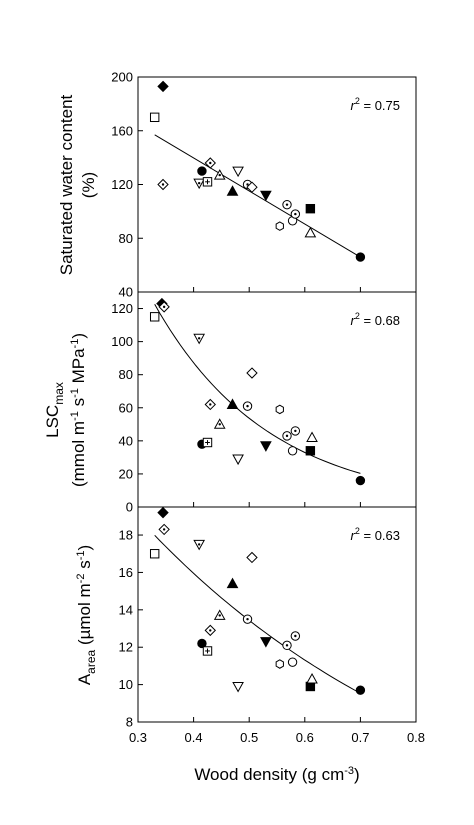 The image size is (474, 825). I want to click on panel3-fit-line, so click(257, 614).